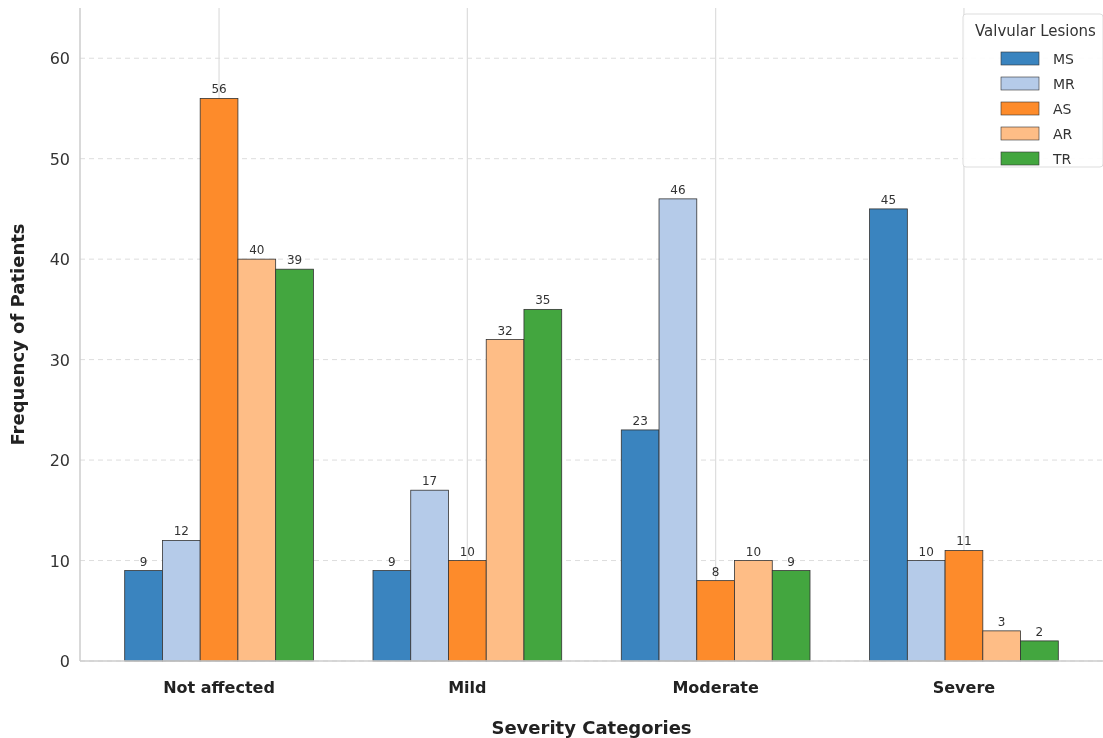  Describe the element at coordinates (59, 159) in the screenshot. I see `y-tick-label: 50` at that location.